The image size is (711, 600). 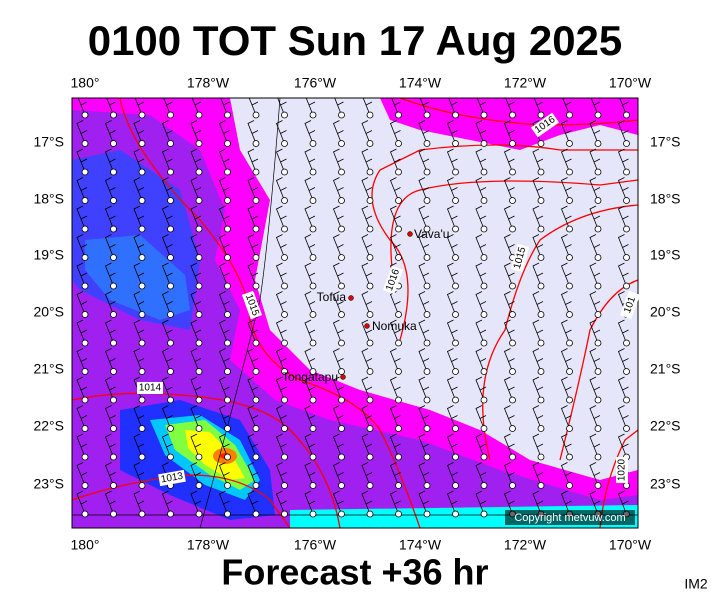 What do you see at coordinates (48, 426) in the screenshot?
I see `lat-label: 22°S` at bounding box center [48, 426].